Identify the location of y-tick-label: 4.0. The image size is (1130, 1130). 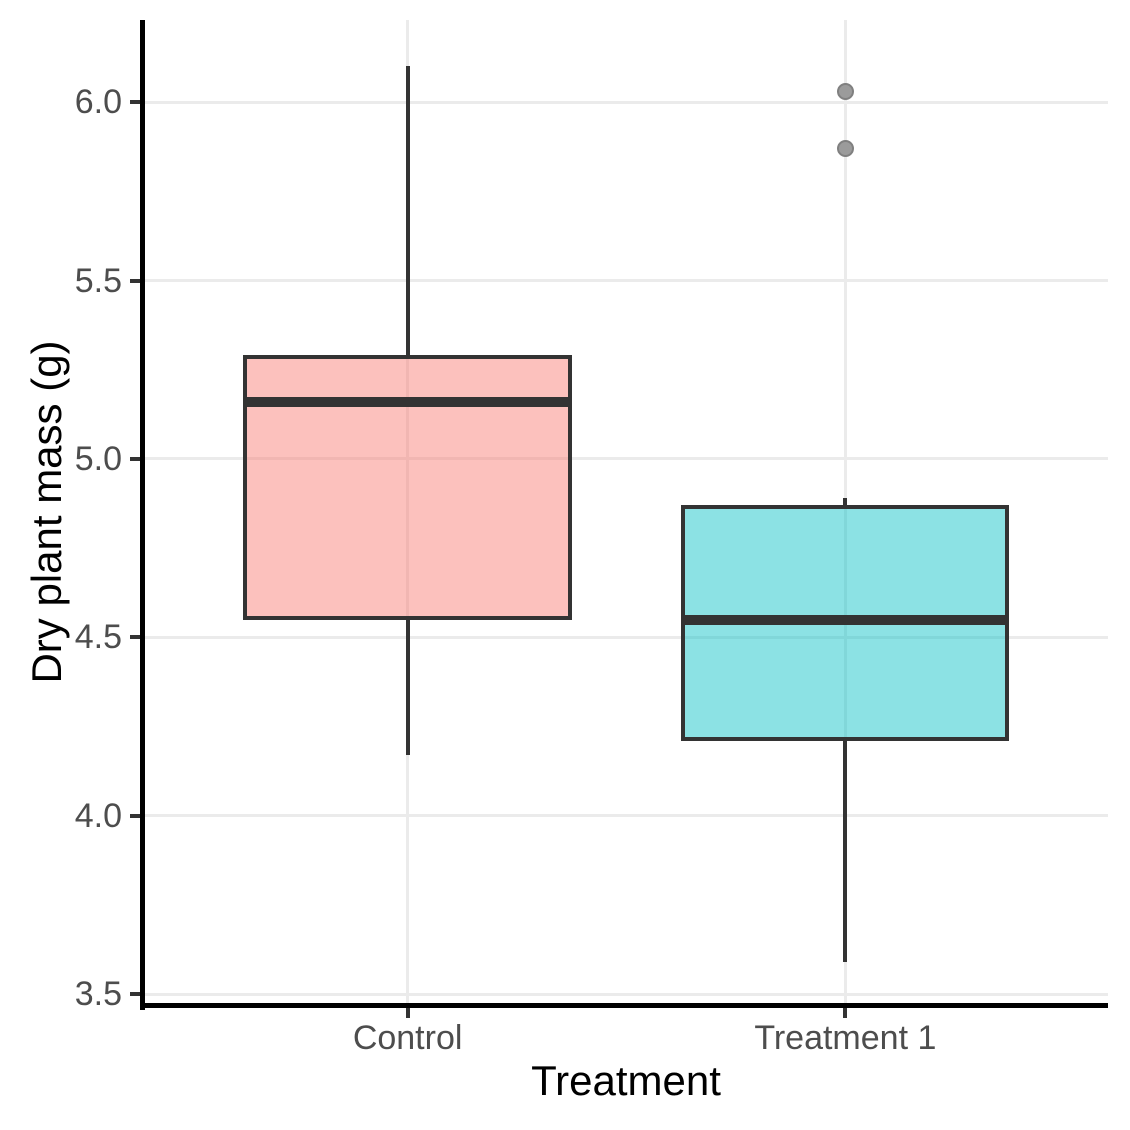
(98, 815).